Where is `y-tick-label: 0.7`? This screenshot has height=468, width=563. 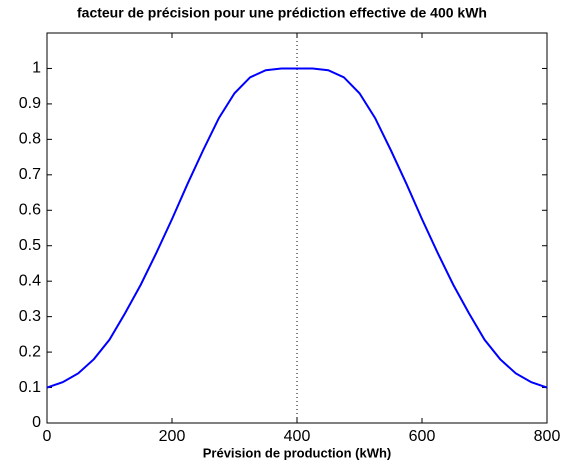
y-tick-label: 0.7 is located at coordinates (30, 174).